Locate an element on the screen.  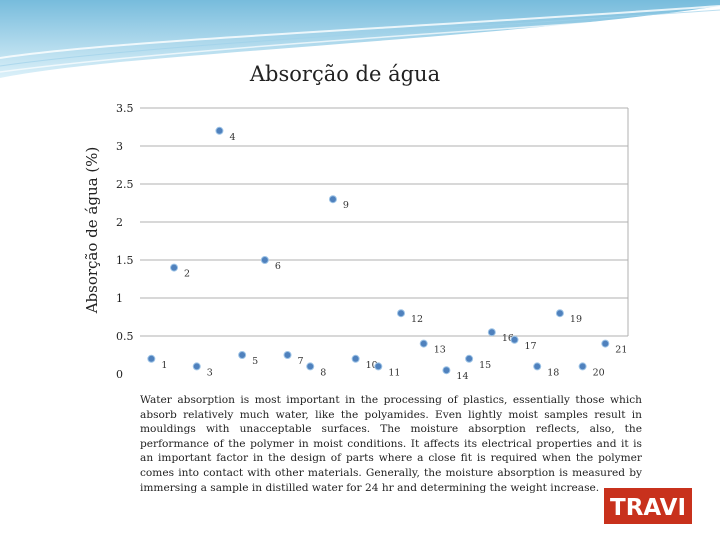
logo-text: TRAVI is located at coordinates (648, 508).